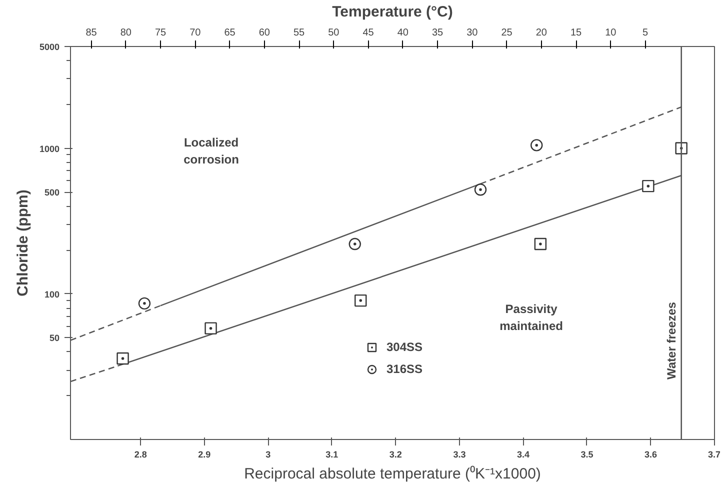 The width and height of the screenshot is (726, 489). Describe the element at coordinates (54, 338) in the screenshot. I see `y-tick-label: 50` at that location.